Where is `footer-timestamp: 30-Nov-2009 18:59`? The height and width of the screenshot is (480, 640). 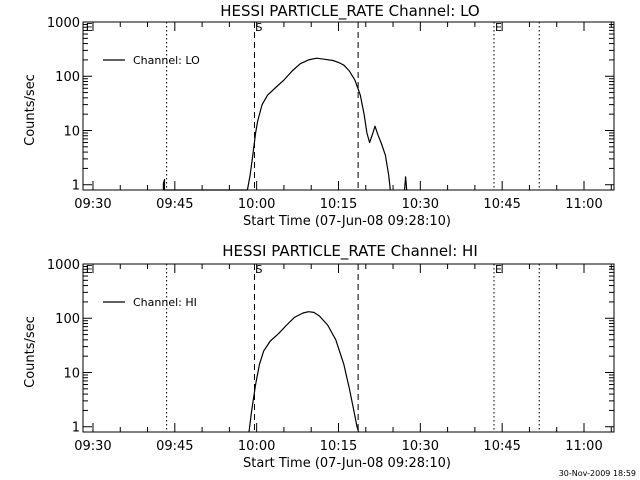 footer-timestamp: 30-Nov-2009 18:59 is located at coordinates (597, 473).